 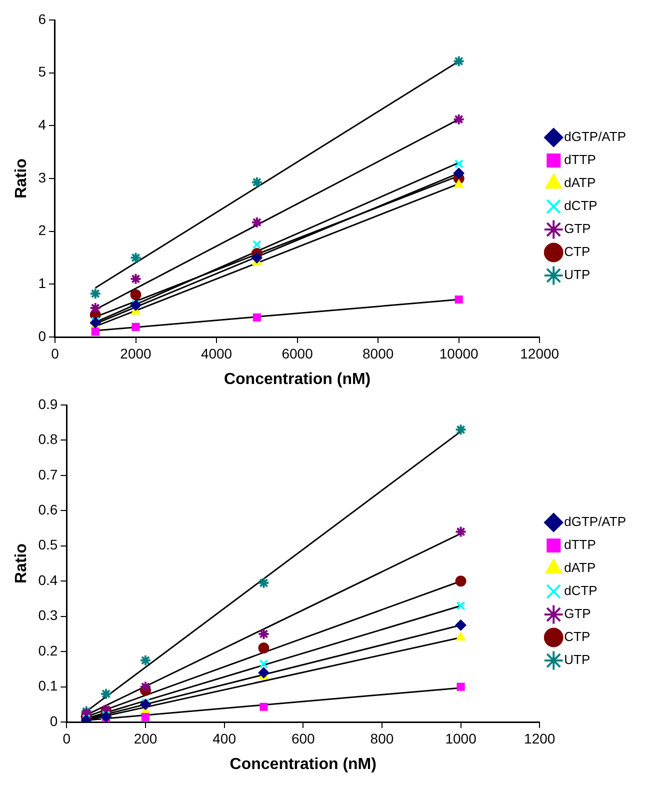 I want to click on y-tick-label: 1, so click(x=42, y=283).